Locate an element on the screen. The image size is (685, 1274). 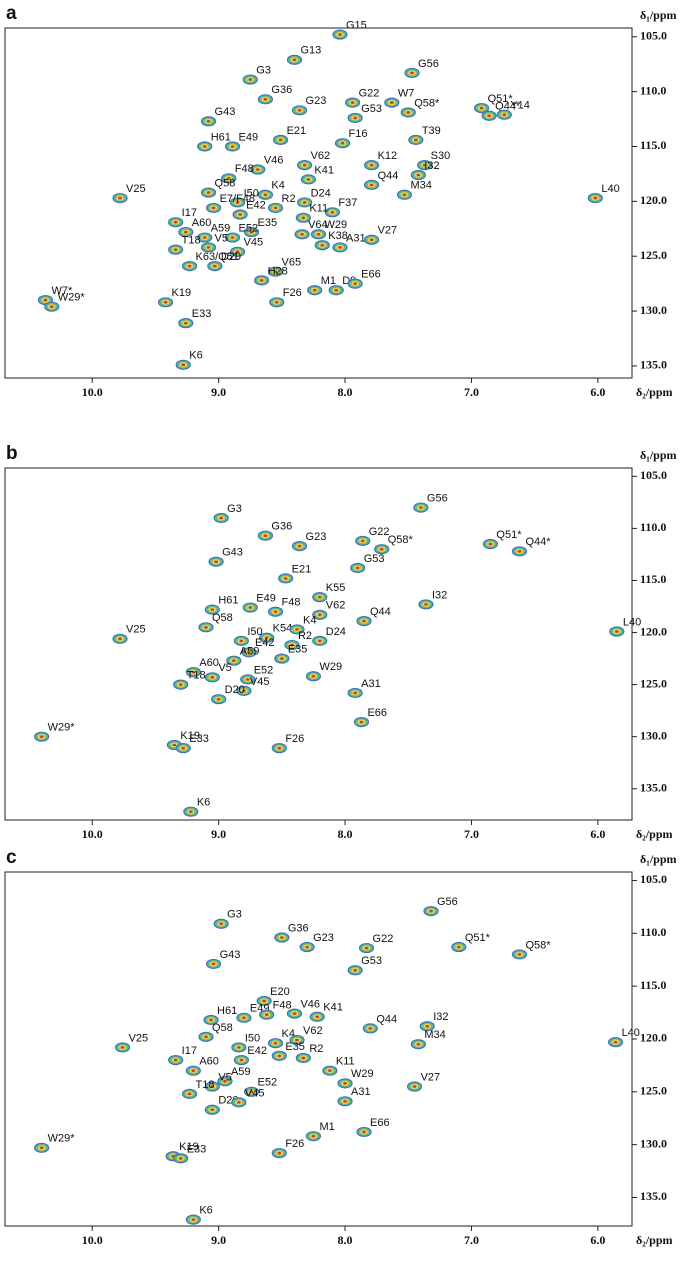
peak-label: V64 is located at coordinates (318, 225).